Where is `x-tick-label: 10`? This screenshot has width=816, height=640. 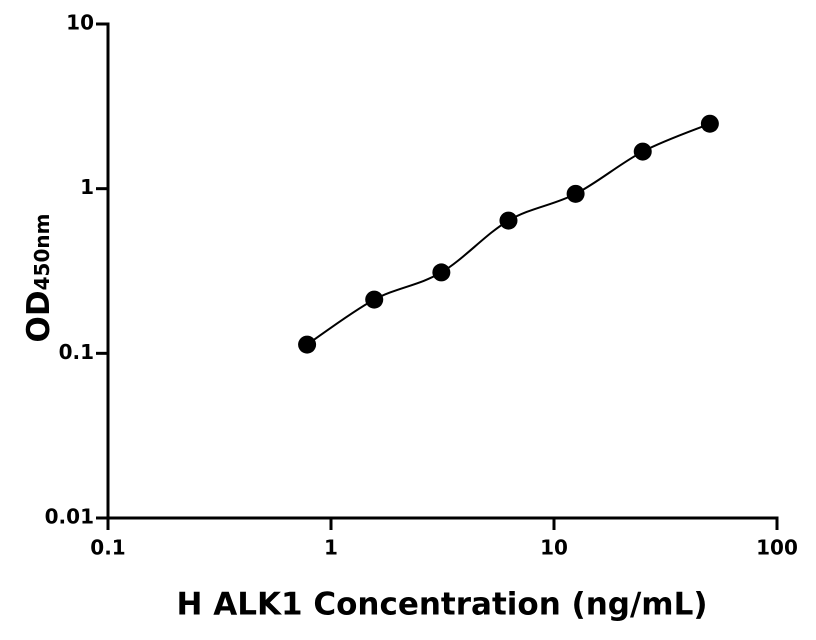
x-tick-label: 10 is located at coordinates (554, 548).